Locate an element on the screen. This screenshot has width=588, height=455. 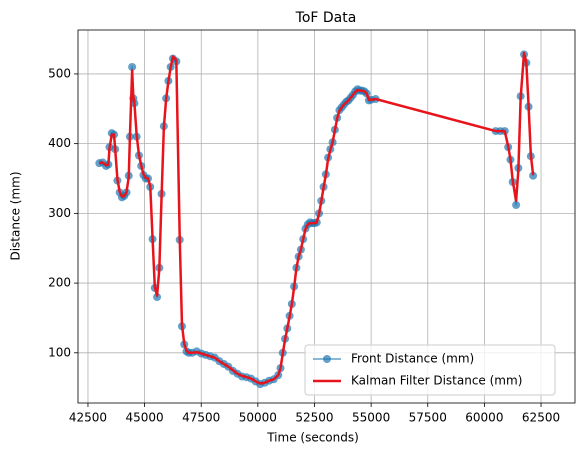
y-tick-label: 300 is located at coordinates (59, 213).